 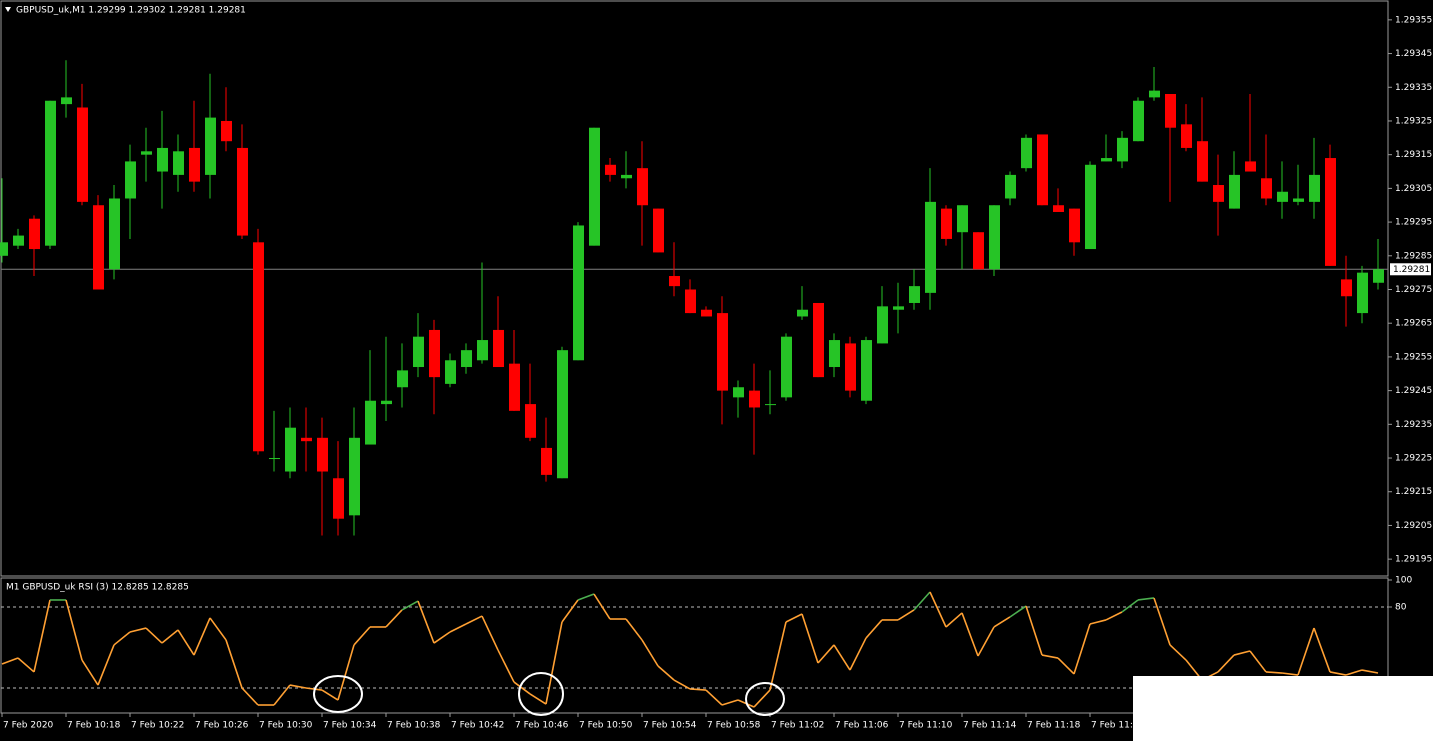 What do you see at coordinates (1413, 256) in the screenshot?
I see `price-tick-label: 1.29285` at bounding box center [1413, 256].